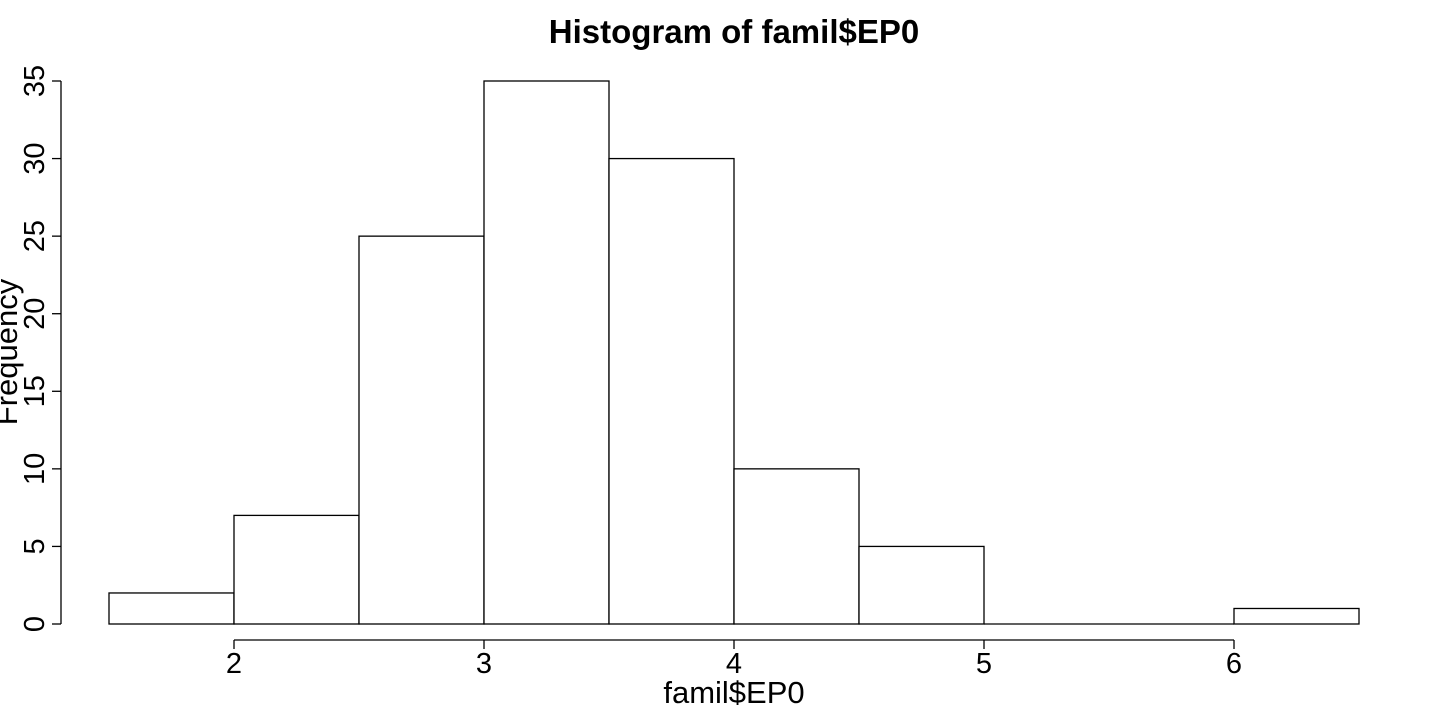 This screenshot has width=1440, height=720. I want to click on y-tick-label-15: 15, so click(35, 391).